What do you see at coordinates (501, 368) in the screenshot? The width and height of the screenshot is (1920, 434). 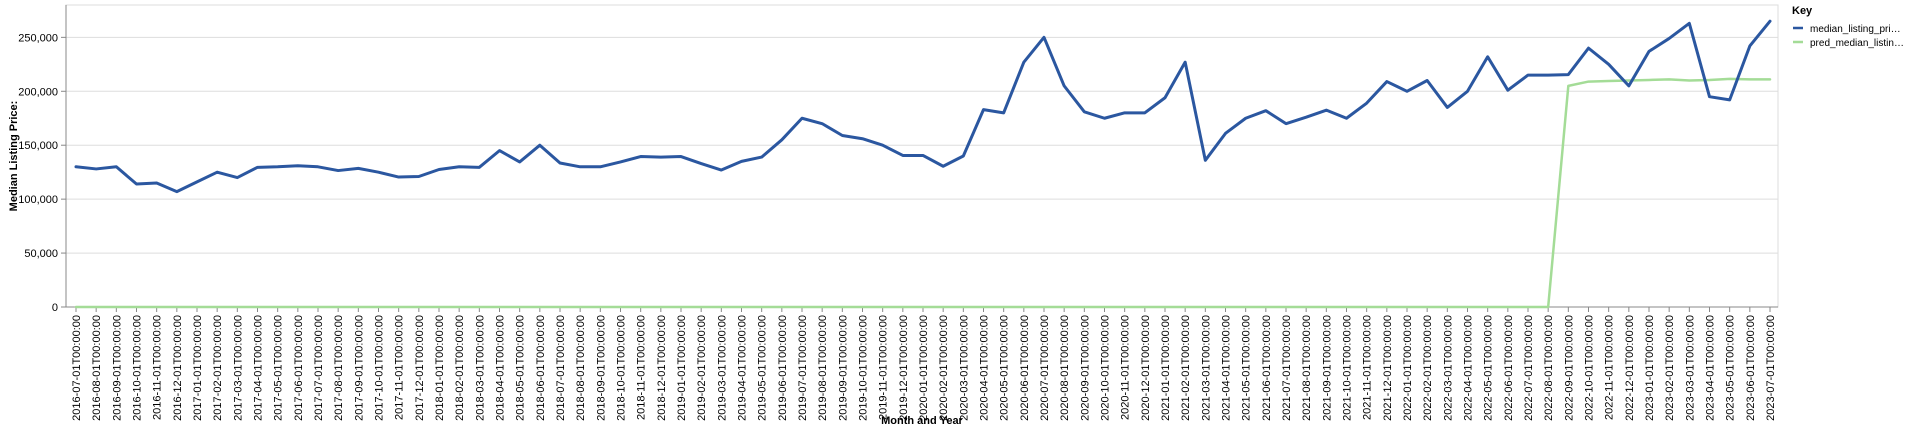 I see `x-tick-label: 2018-04-01T00:00:00` at bounding box center [501, 368].